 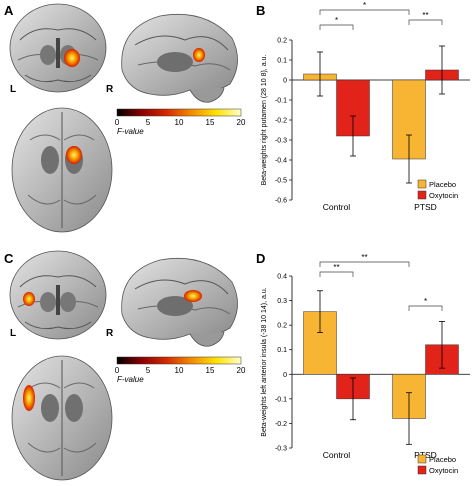 I want to click on y-tick-label: 0.4, so click(x=282, y=277).